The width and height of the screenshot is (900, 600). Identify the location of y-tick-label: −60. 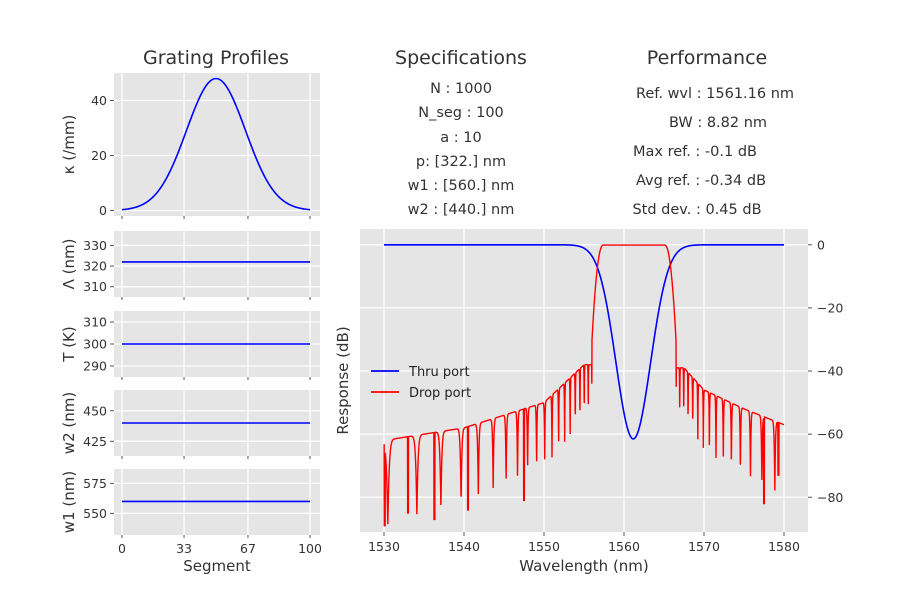
(830, 434).